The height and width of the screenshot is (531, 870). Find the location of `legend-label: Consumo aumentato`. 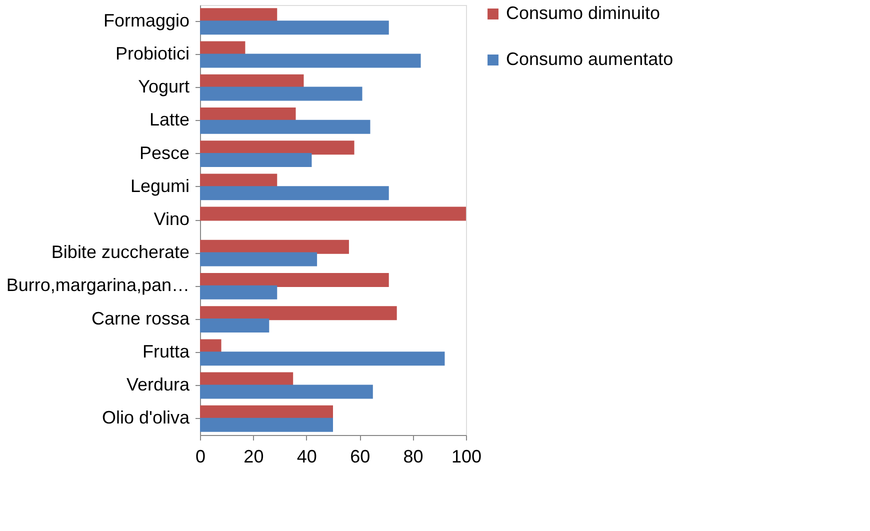

legend-label: Consumo aumentato is located at coordinates (590, 59).